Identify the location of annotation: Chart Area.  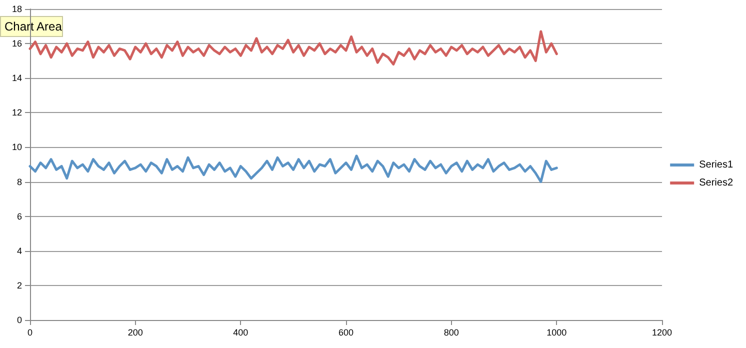
(33, 27).